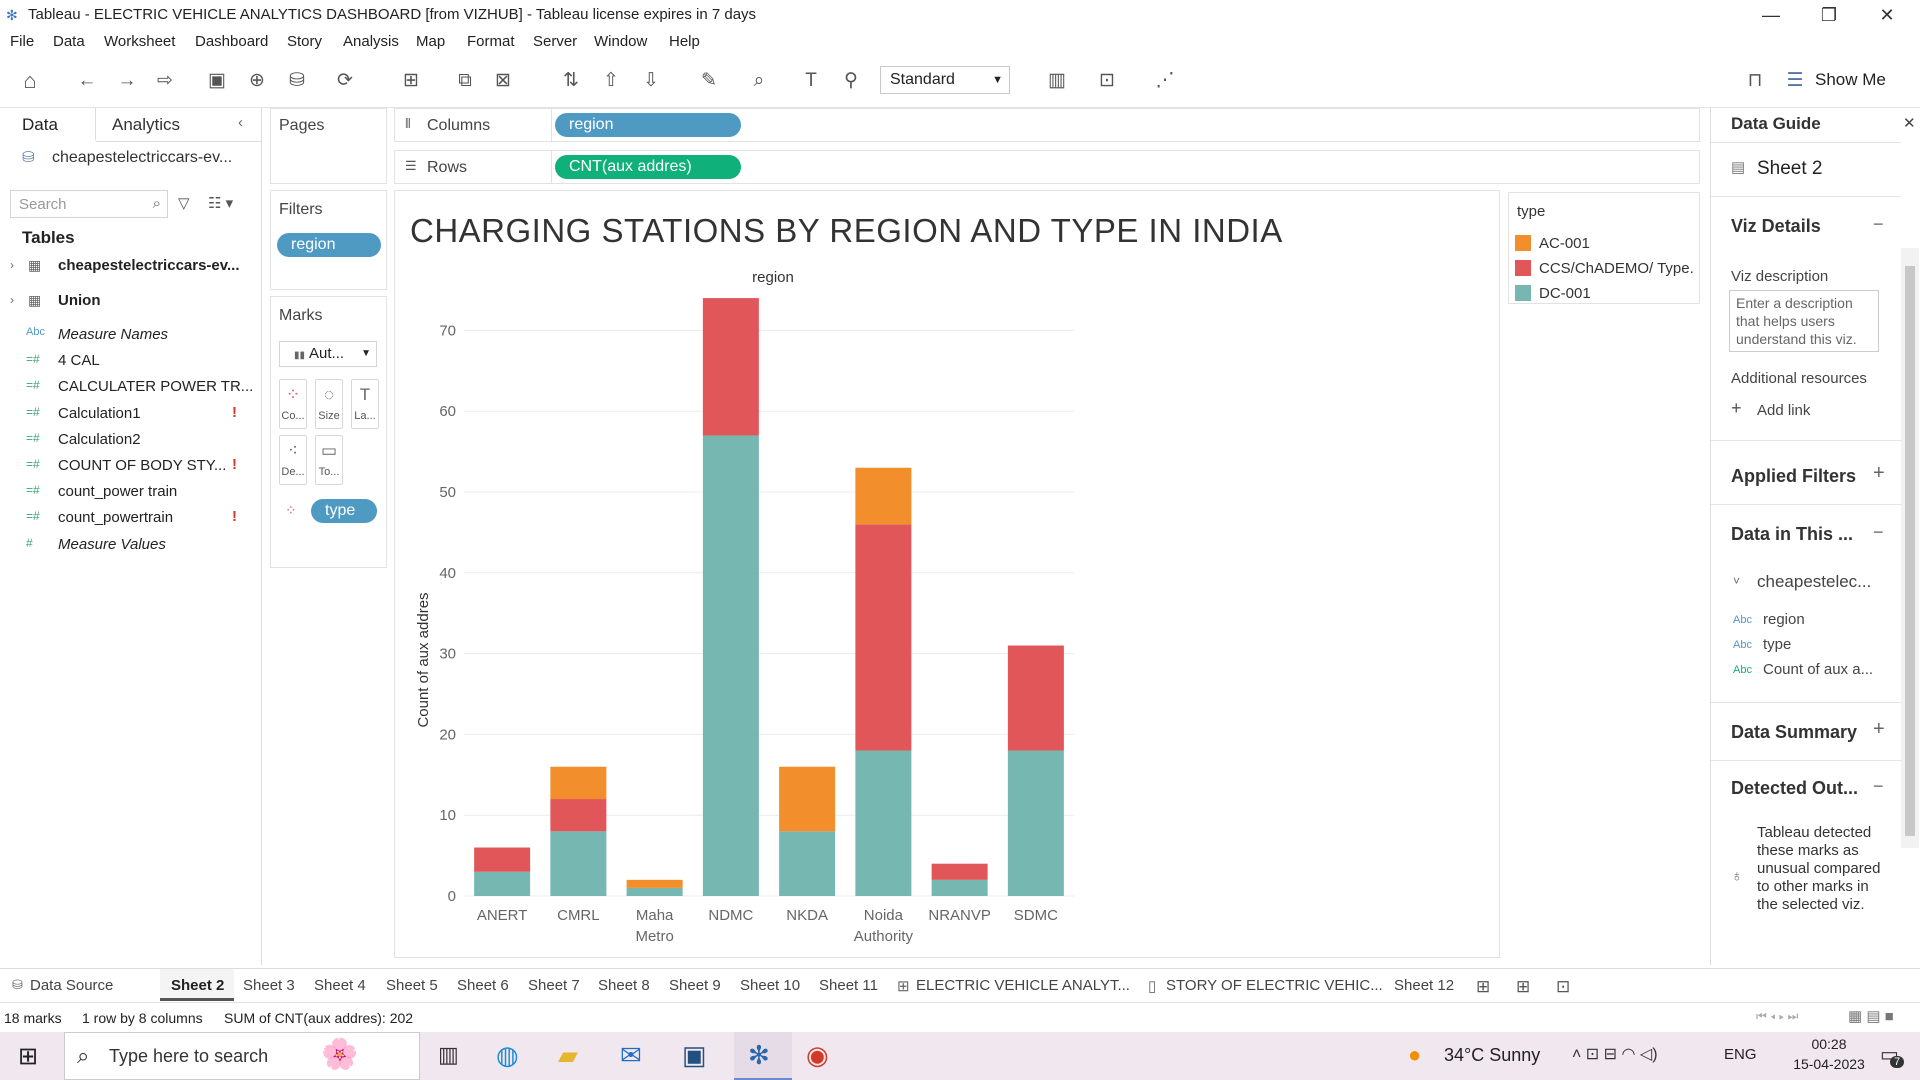 The height and width of the screenshot is (1080, 1920). Describe the element at coordinates (165, 80) in the screenshot. I see `replay-icon: ⇨` at that location.